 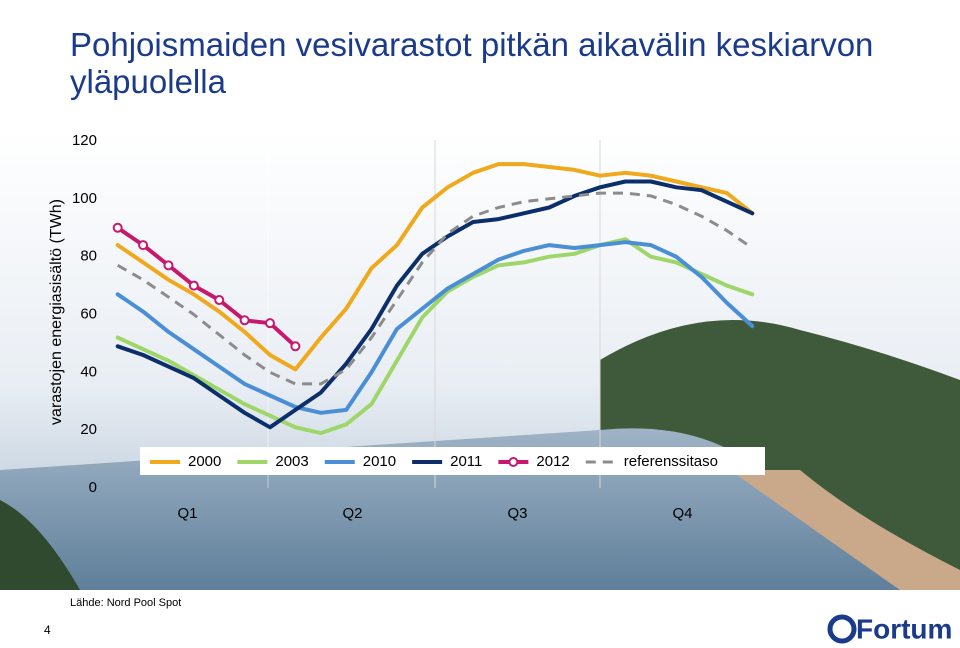 What do you see at coordinates (47, 630) in the screenshot?
I see `page-number: 4` at bounding box center [47, 630].